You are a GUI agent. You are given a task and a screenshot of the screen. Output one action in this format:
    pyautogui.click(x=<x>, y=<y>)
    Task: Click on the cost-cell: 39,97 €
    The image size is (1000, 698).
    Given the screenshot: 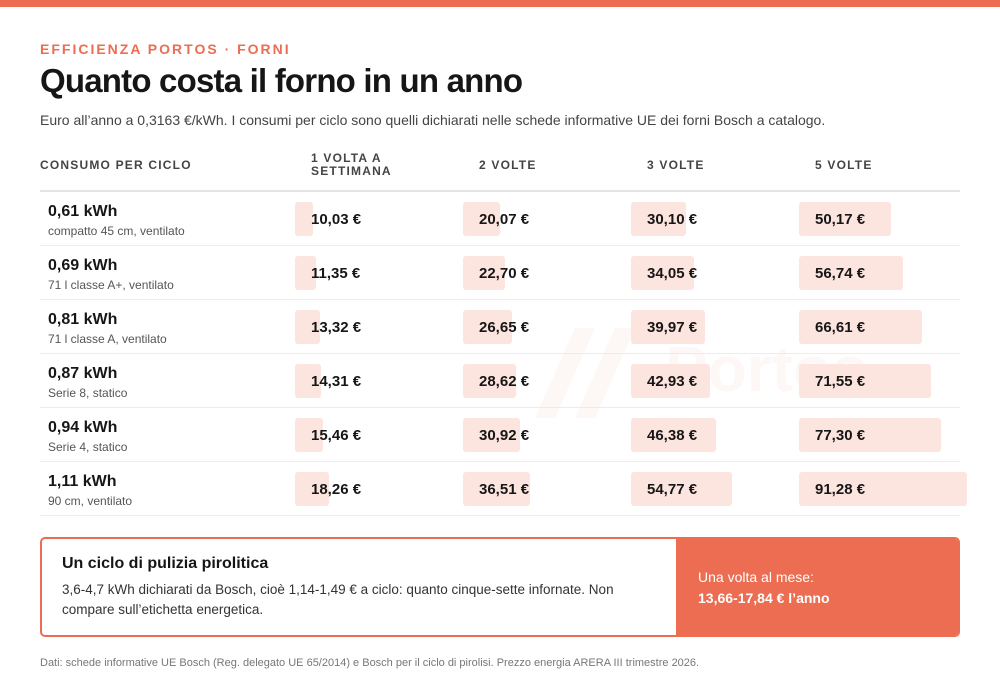 What is the action you would take?
    pyautogui.click(x=715, y=327)
    